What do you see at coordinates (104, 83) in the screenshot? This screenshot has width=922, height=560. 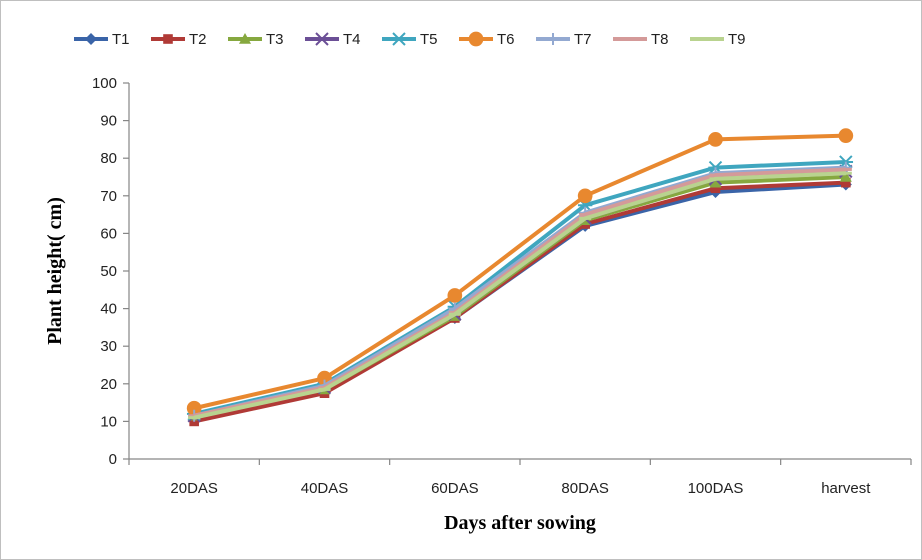 I see `y-tick-label: 100` at bounding box center [104, 83].